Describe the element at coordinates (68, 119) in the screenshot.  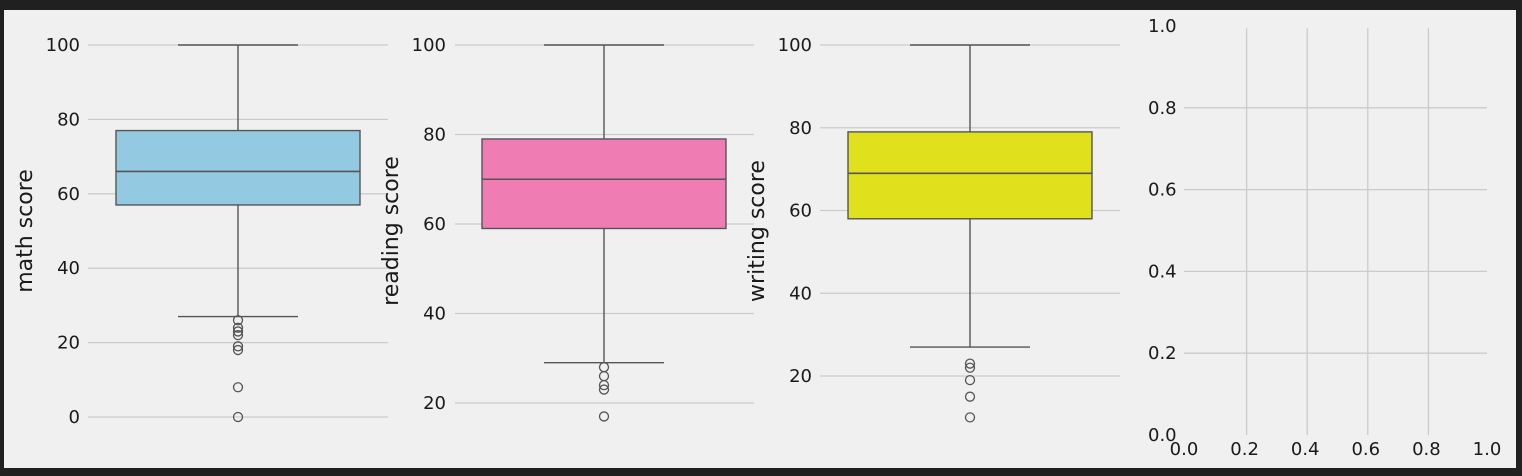
I see `math-y-tick-label: 80` at that location.